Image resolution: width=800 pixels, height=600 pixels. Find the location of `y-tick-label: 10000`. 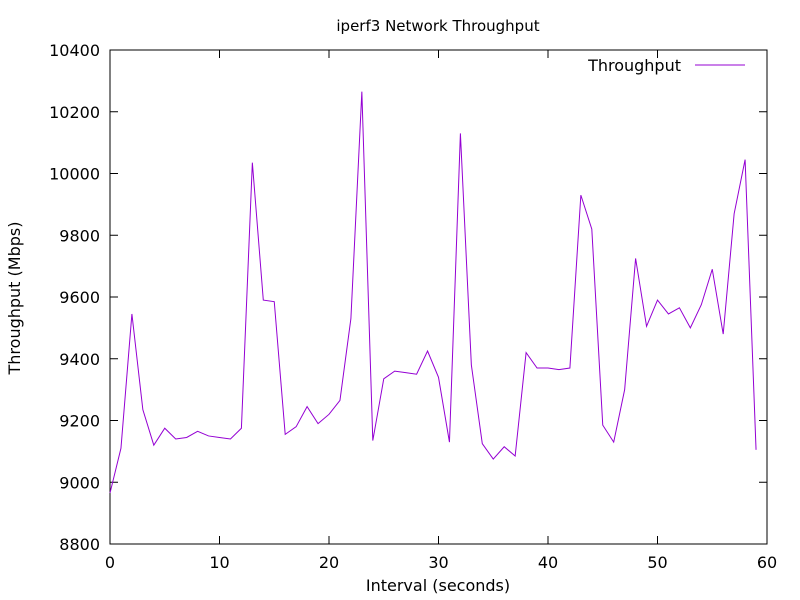

y-tick-label: 10000 is located at coordinates (74, 174).